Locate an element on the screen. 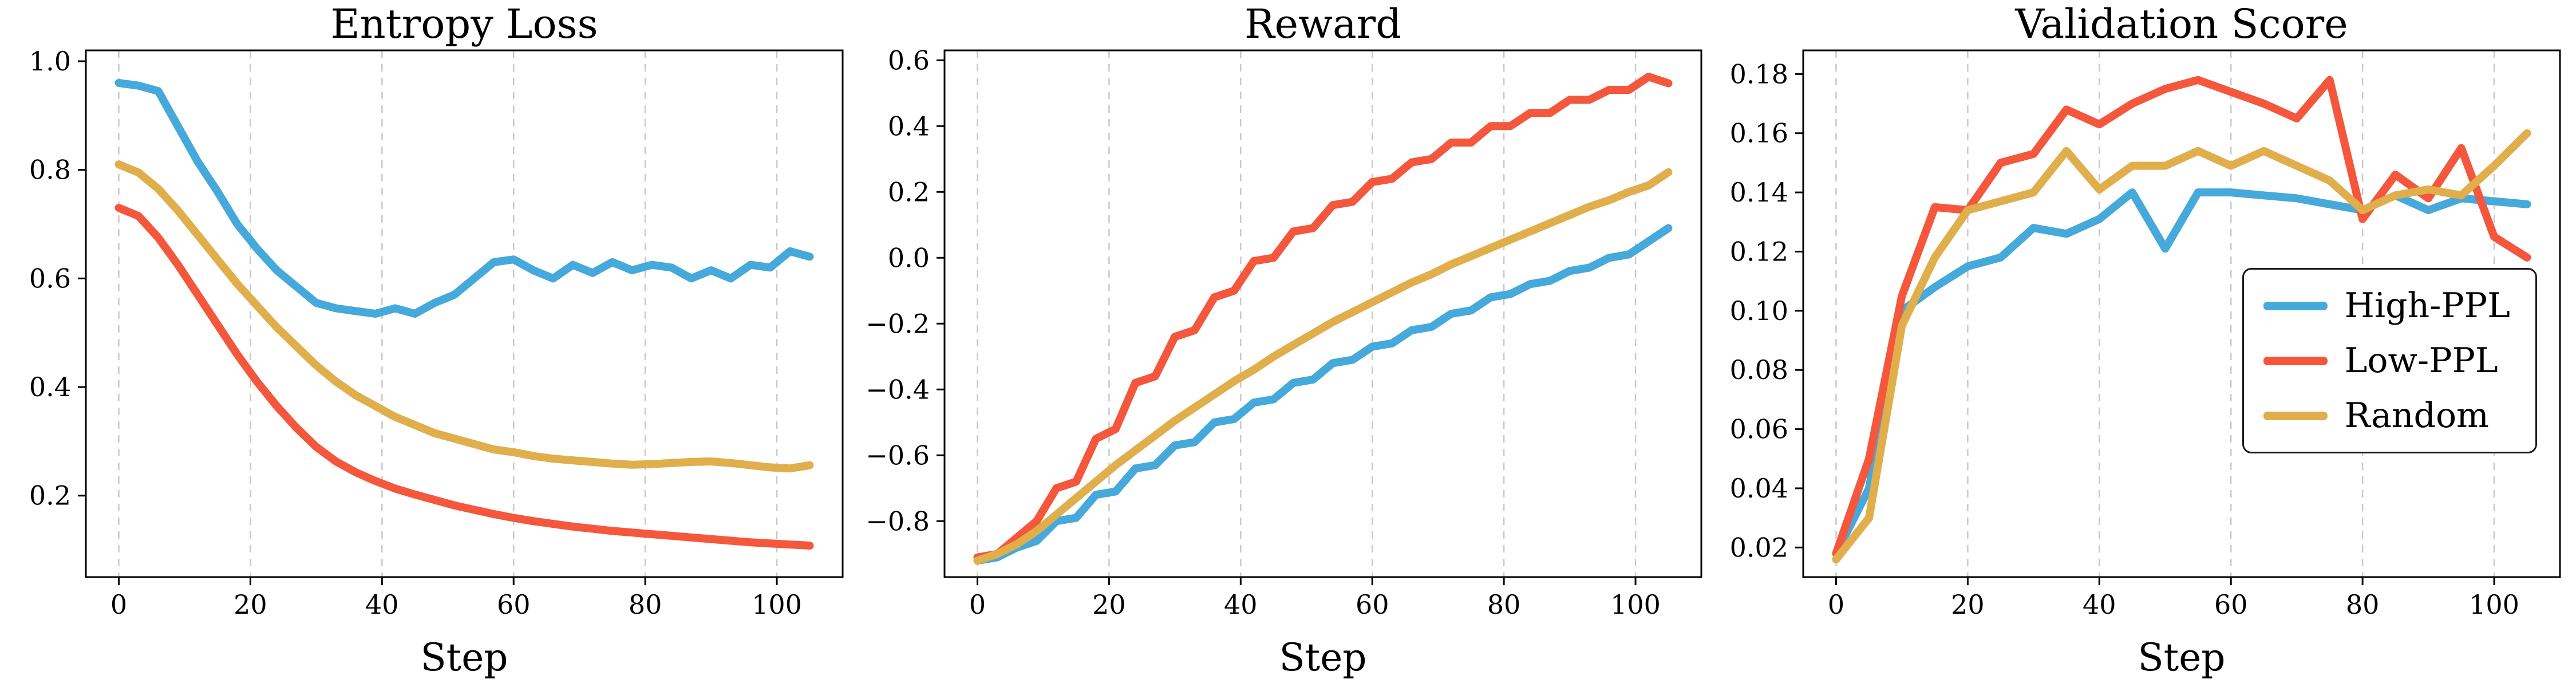 This screenshot has width=2576, height=687. legend-label-high-ppl: High-PPL is located at coordinates (2427, 306).